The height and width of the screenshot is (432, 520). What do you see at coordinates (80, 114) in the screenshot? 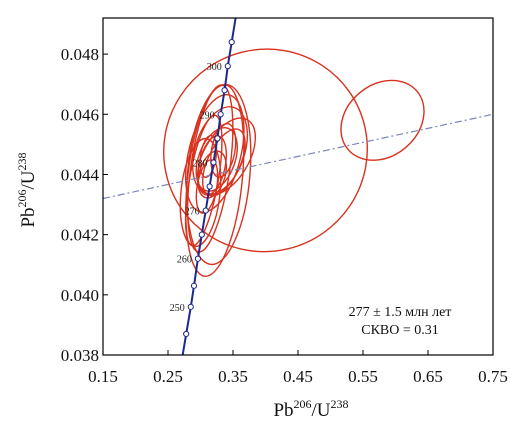
I see `y-tick-label: 0.046` at bounding box center [80, 114].